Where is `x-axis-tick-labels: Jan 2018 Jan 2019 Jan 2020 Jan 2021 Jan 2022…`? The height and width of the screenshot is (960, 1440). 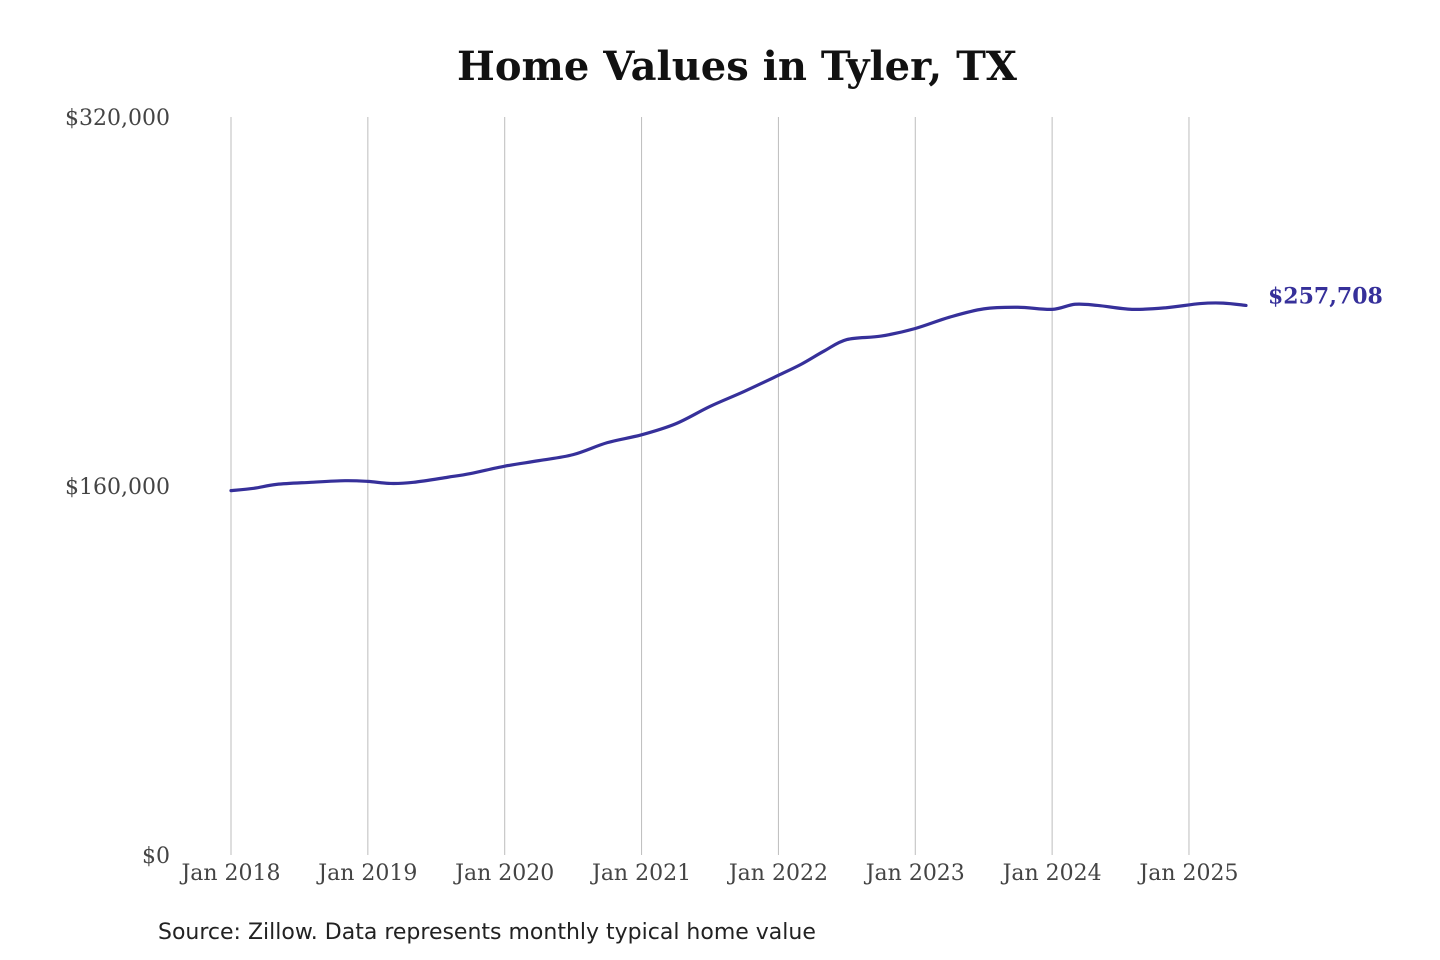
x-axis-tick-labels: Jan 2018 Jan 2019 Jan 2020 Jan 2021 Jan 2022… is located at coordinates (708, 873).